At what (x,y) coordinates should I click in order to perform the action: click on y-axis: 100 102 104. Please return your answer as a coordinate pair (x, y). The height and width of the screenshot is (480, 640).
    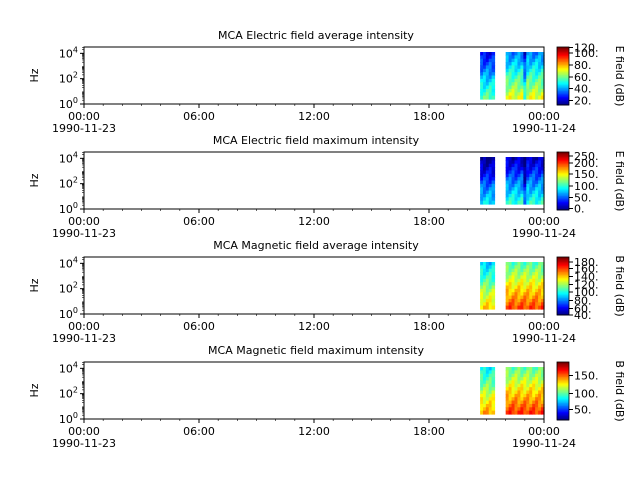
    Looking at the image, I should click on (71, 288).